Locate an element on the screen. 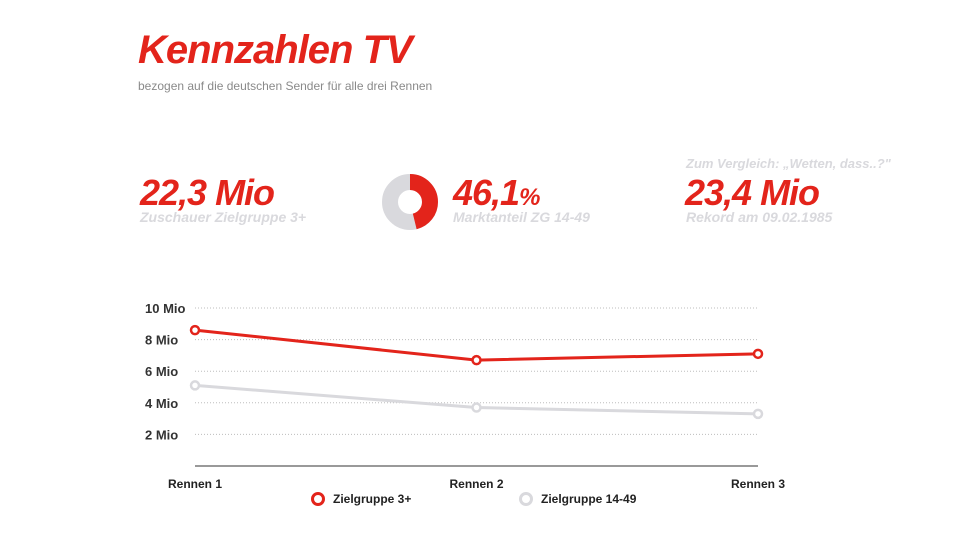 This screenshot has height=554, width=980. legend-item-zielgruppe-14-49: Zielgruppe 14-49 is located at coordinates (577, 499).